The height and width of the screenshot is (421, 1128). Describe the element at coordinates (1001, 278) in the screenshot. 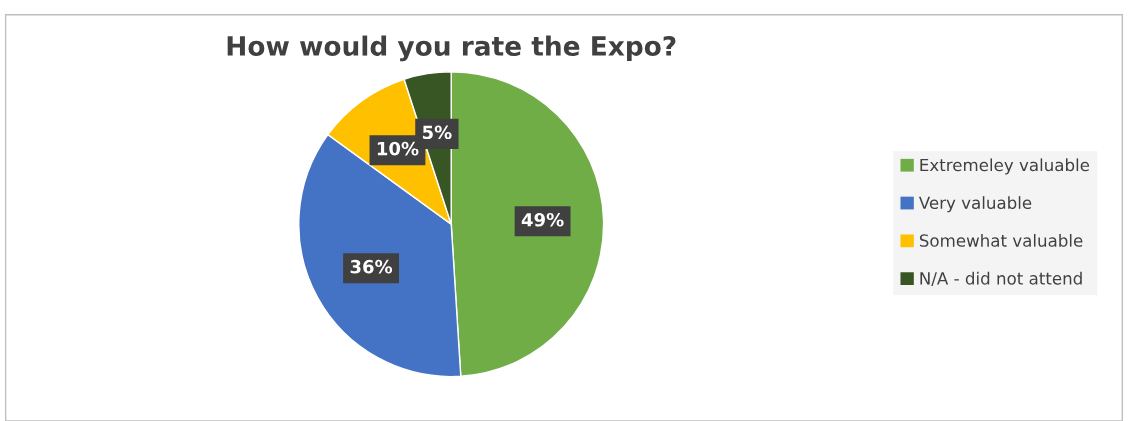

I see `legend-label: N/A - did not attend` at that location.